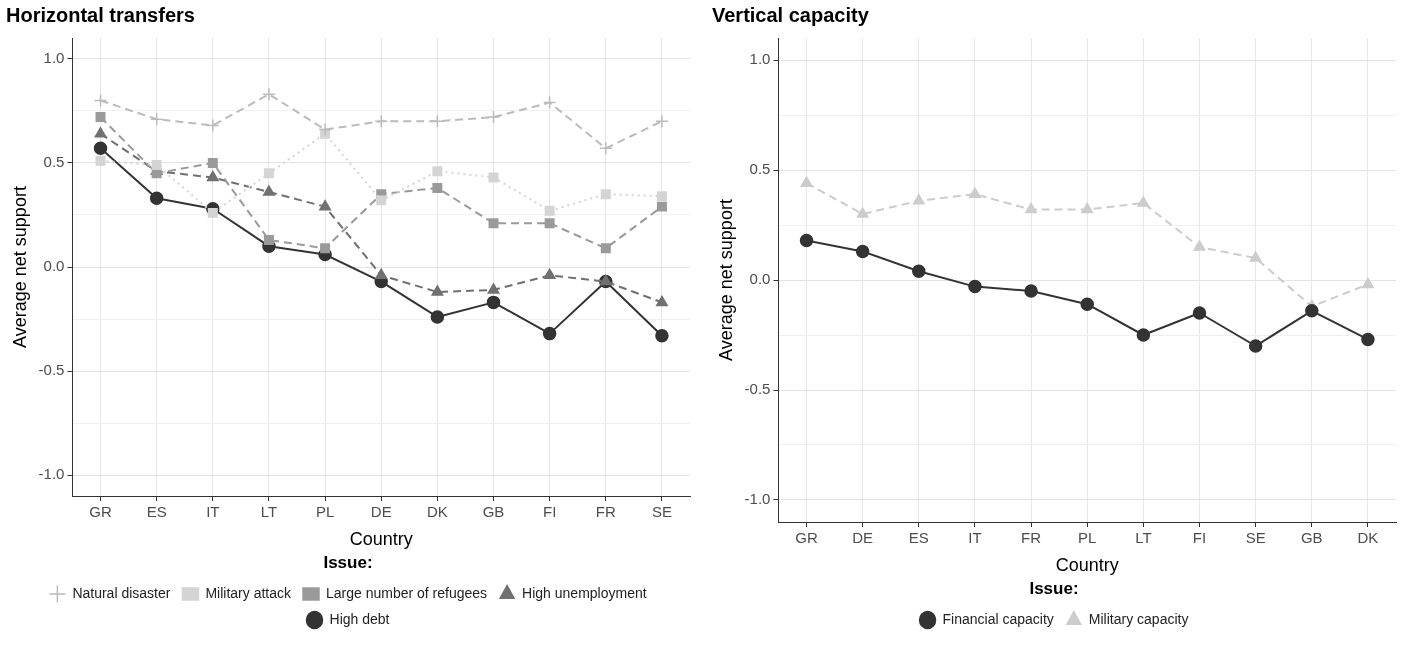 Image resolution: width=1413 pixels, height=655 pixels. Describe the element at coordinates (248, 592) in the screenshot. I see `legend-label: Military attack` at that location.